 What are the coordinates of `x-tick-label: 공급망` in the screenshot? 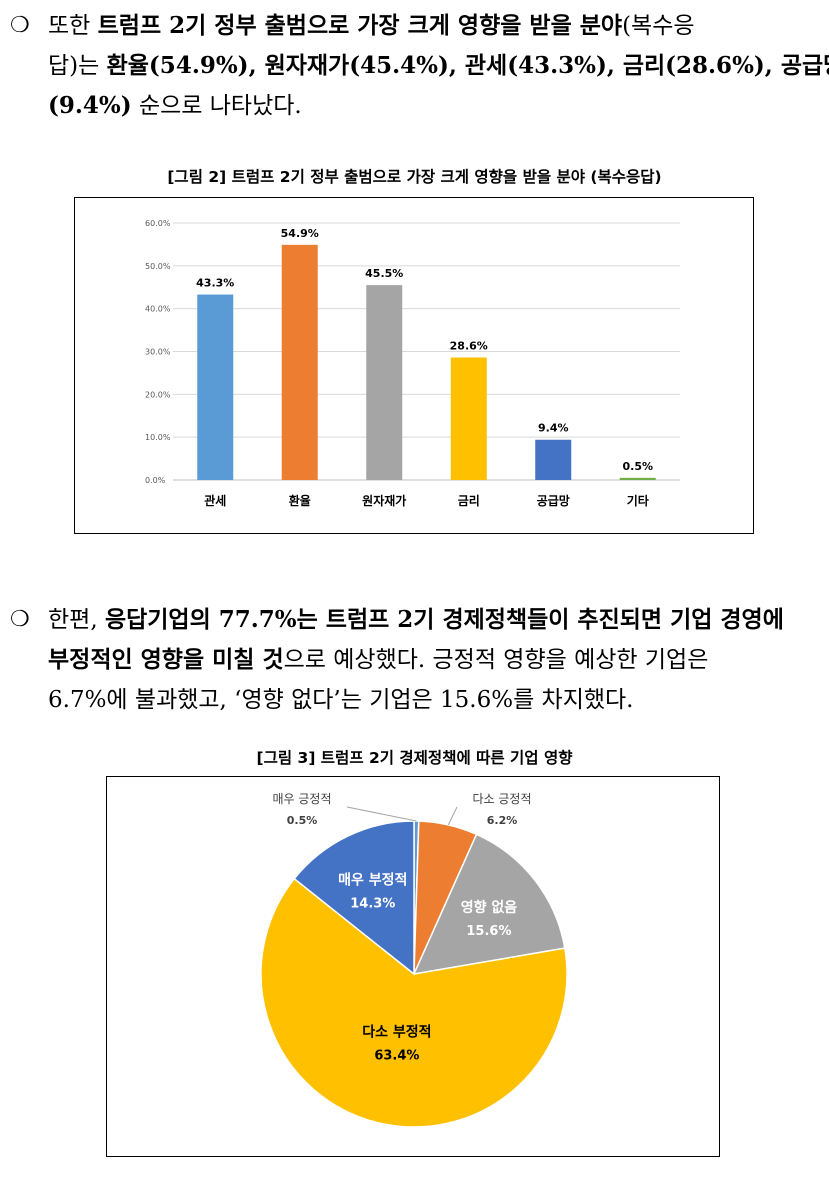 It's located at (553, 501).